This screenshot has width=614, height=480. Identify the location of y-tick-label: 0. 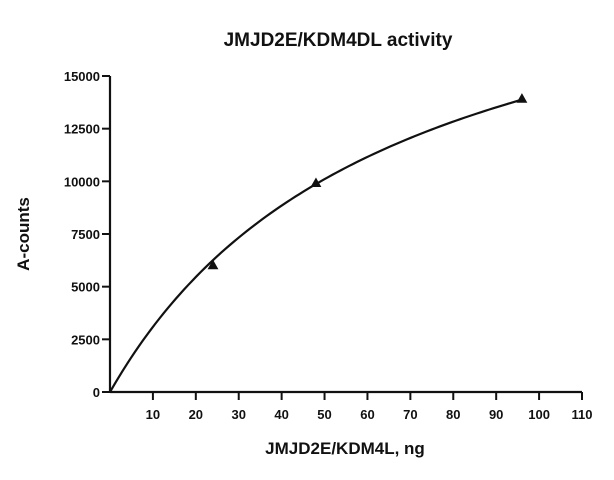
(96, 392).